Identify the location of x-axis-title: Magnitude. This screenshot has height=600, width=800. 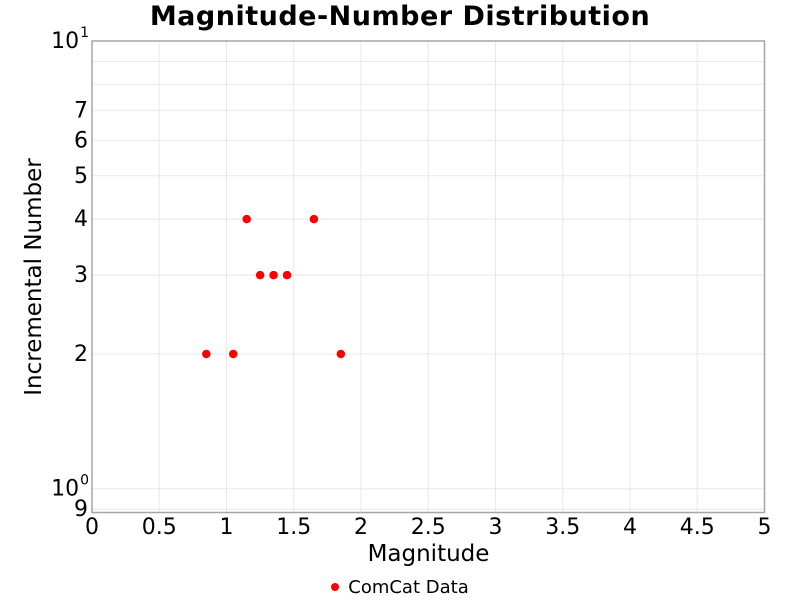
(428, 554).